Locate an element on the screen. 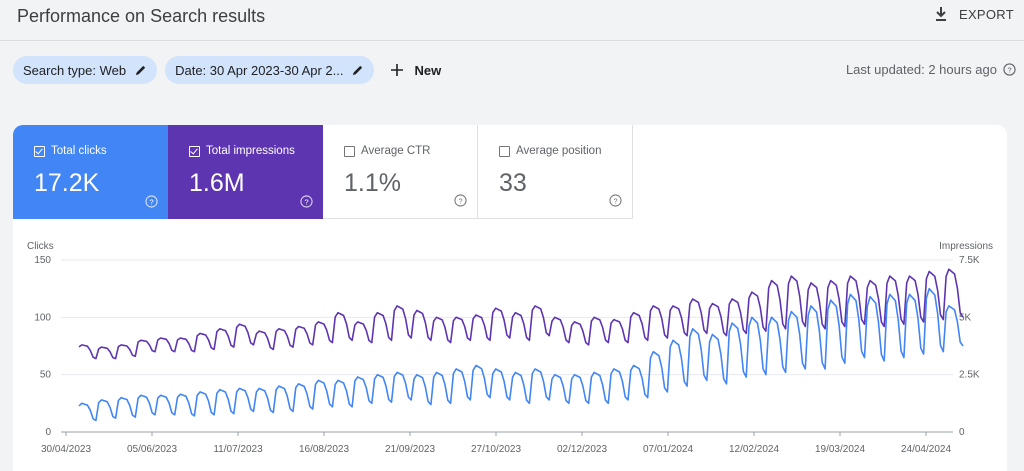 This screenshot has height=471, width=1024. left-axis-tick: 100 is located at coordinates (42, 317).